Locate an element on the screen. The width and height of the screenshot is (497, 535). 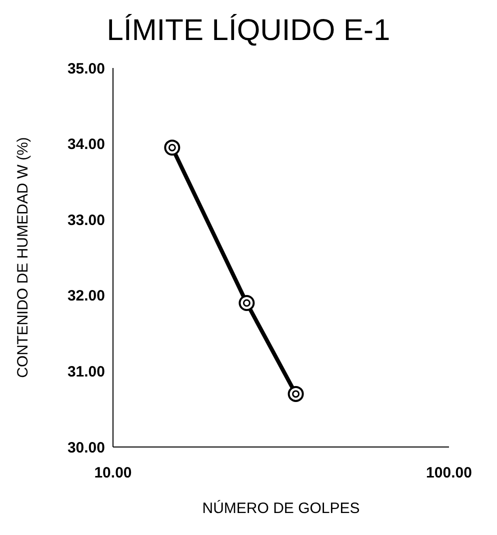
y-tick-label: 35.00 is located at coordinates (86, 69).